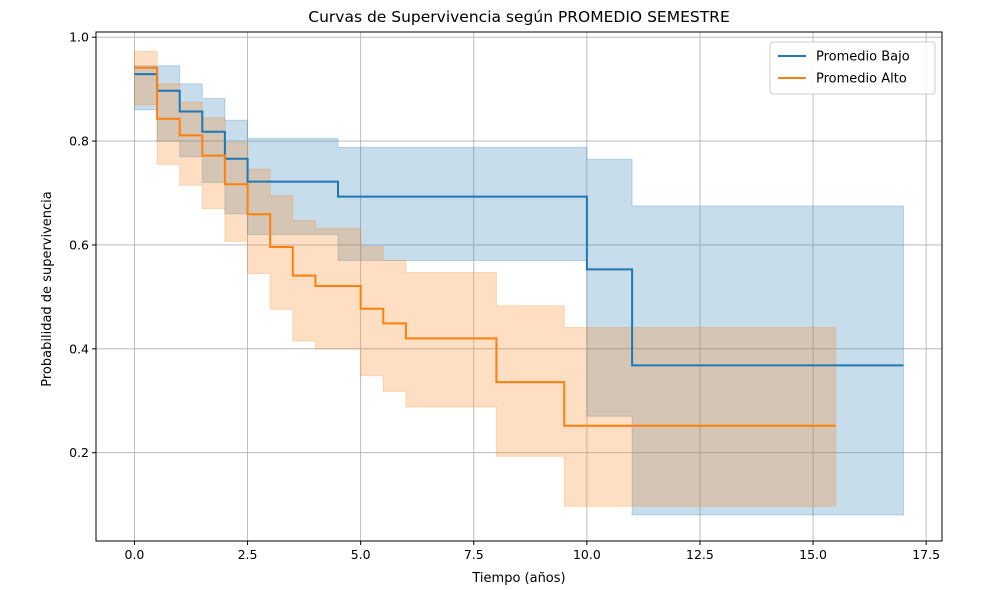  Describe the element at coordinates (813, 554) in the screenshot. I see `x-tick-label: 15.0` at that location.